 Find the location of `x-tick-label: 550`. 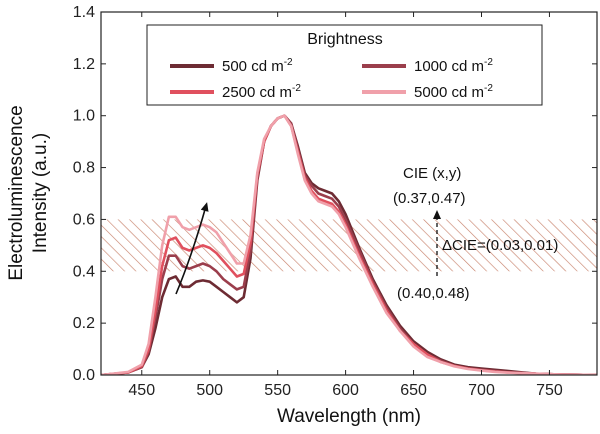

x-tick-label: 550 is located at coordinates (277, 390).